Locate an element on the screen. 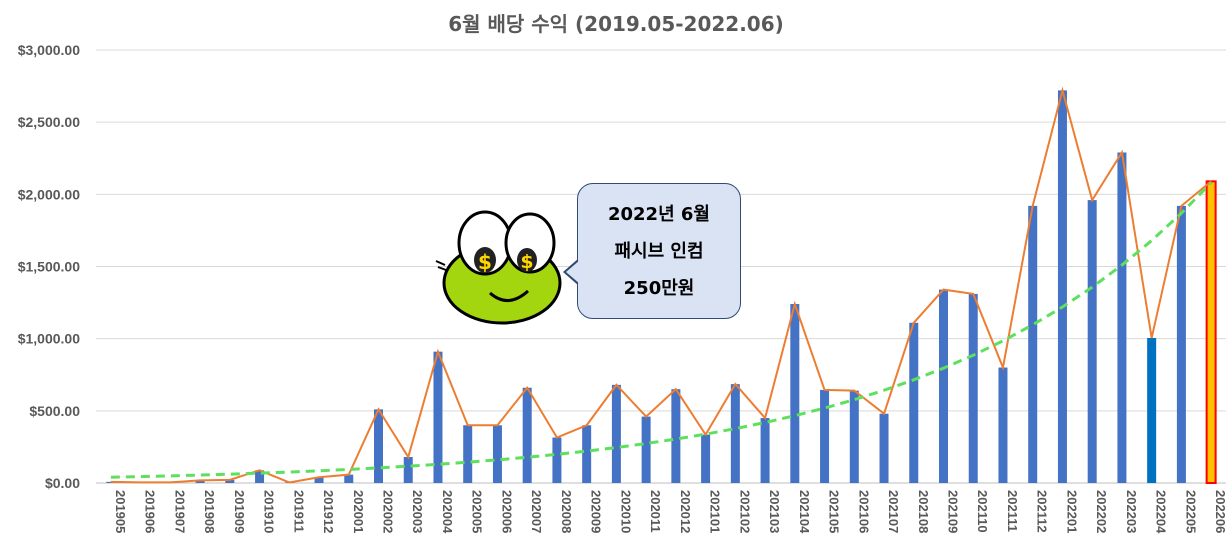  x-tick-label: 202104 is located at coordinates (804, 512).